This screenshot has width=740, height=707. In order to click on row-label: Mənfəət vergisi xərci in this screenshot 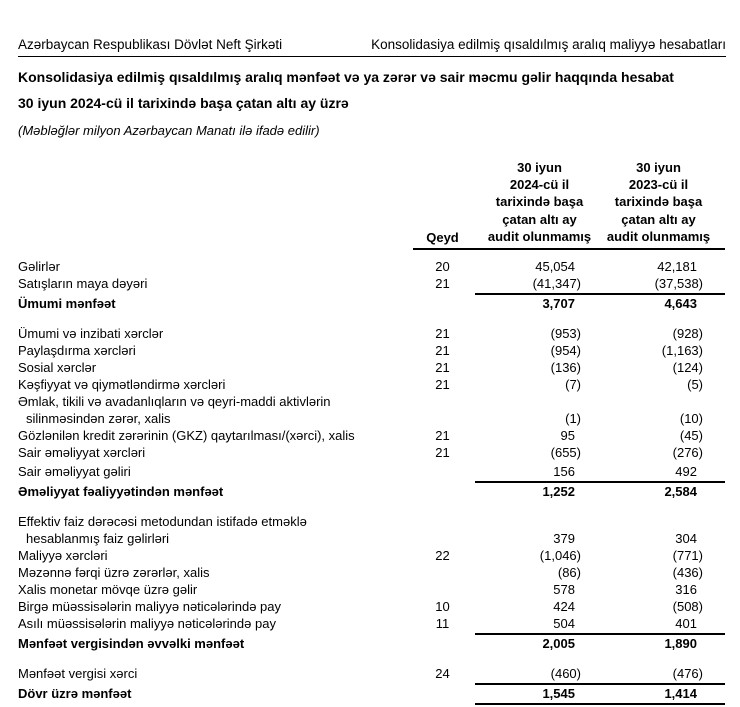, I will do `click(78, 673)`.